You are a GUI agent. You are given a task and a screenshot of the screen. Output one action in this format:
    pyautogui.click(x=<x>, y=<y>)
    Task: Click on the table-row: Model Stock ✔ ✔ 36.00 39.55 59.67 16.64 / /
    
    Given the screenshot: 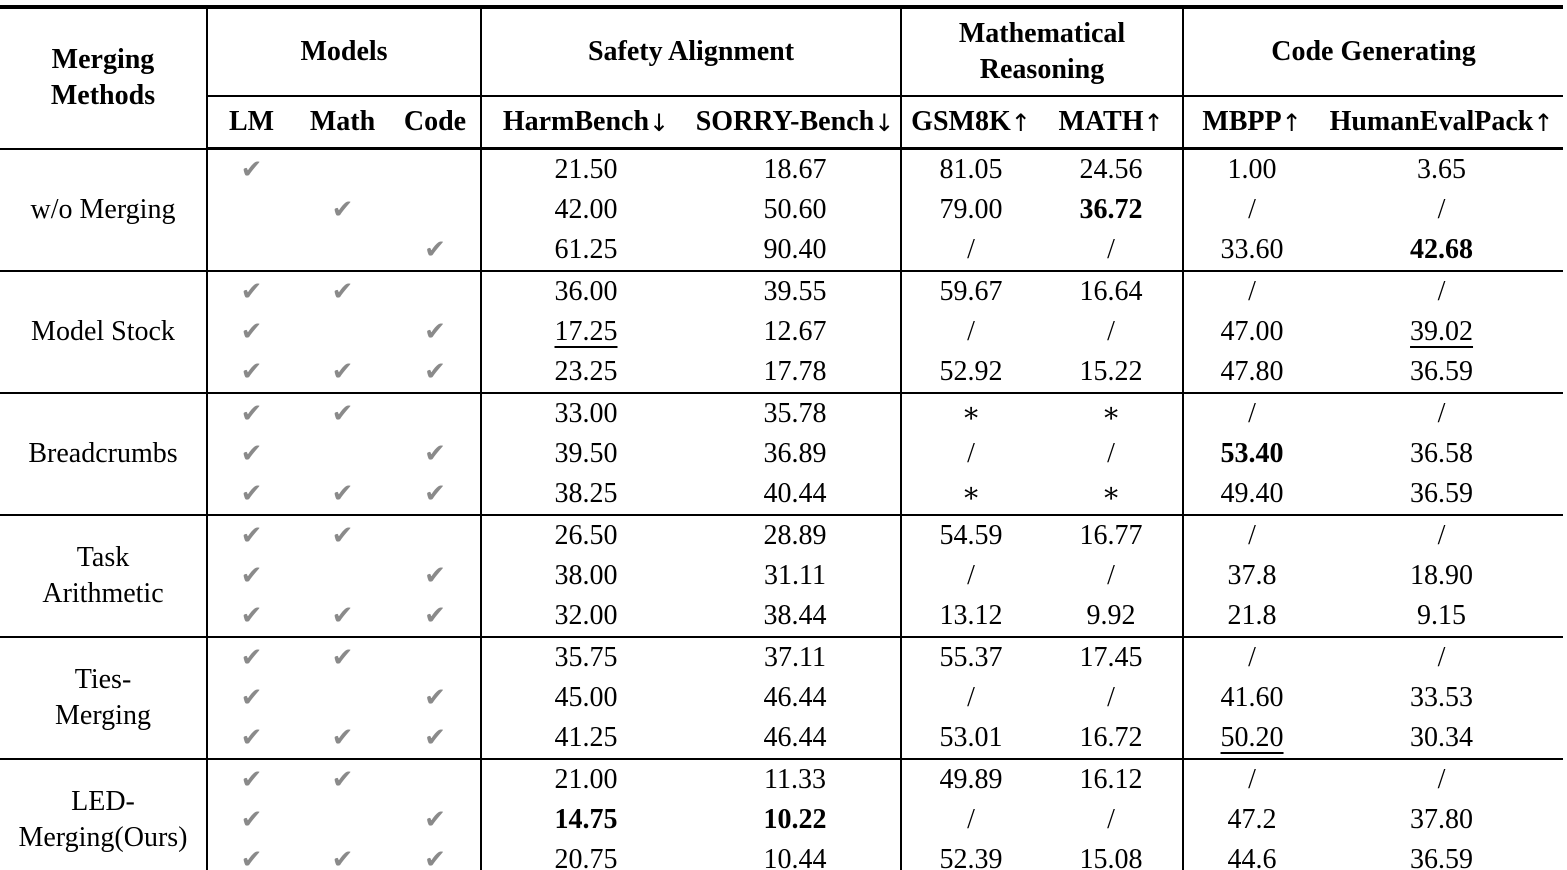 What is the action you would take?
    pyautogui.click(x=782, y=331)
    